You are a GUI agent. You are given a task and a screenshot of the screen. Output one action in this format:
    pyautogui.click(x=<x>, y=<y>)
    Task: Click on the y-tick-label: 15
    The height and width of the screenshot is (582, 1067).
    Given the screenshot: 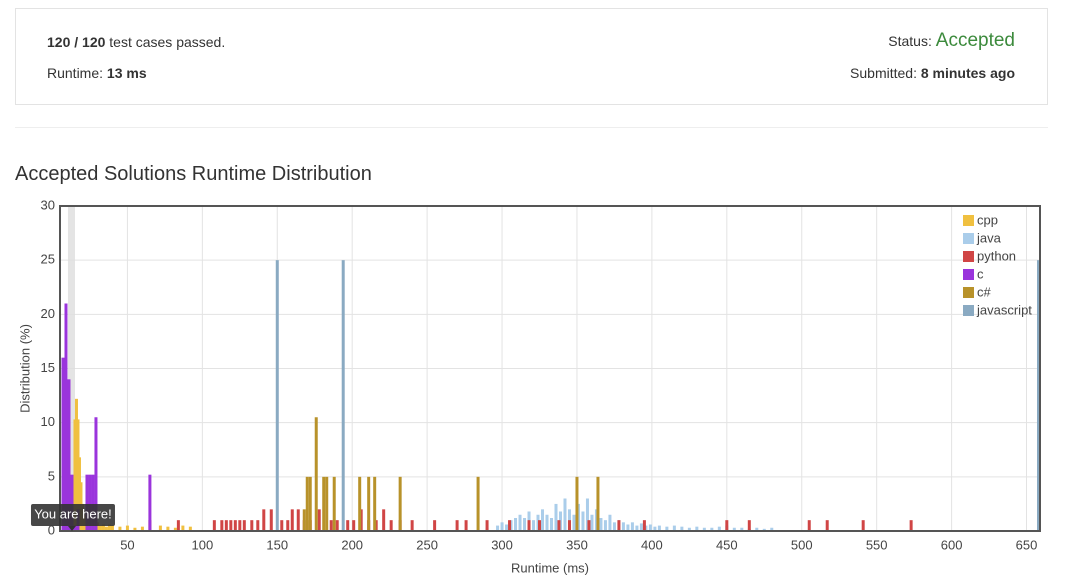 What is the action you would take?
    pyautogui.click(x=48, y=367)
    